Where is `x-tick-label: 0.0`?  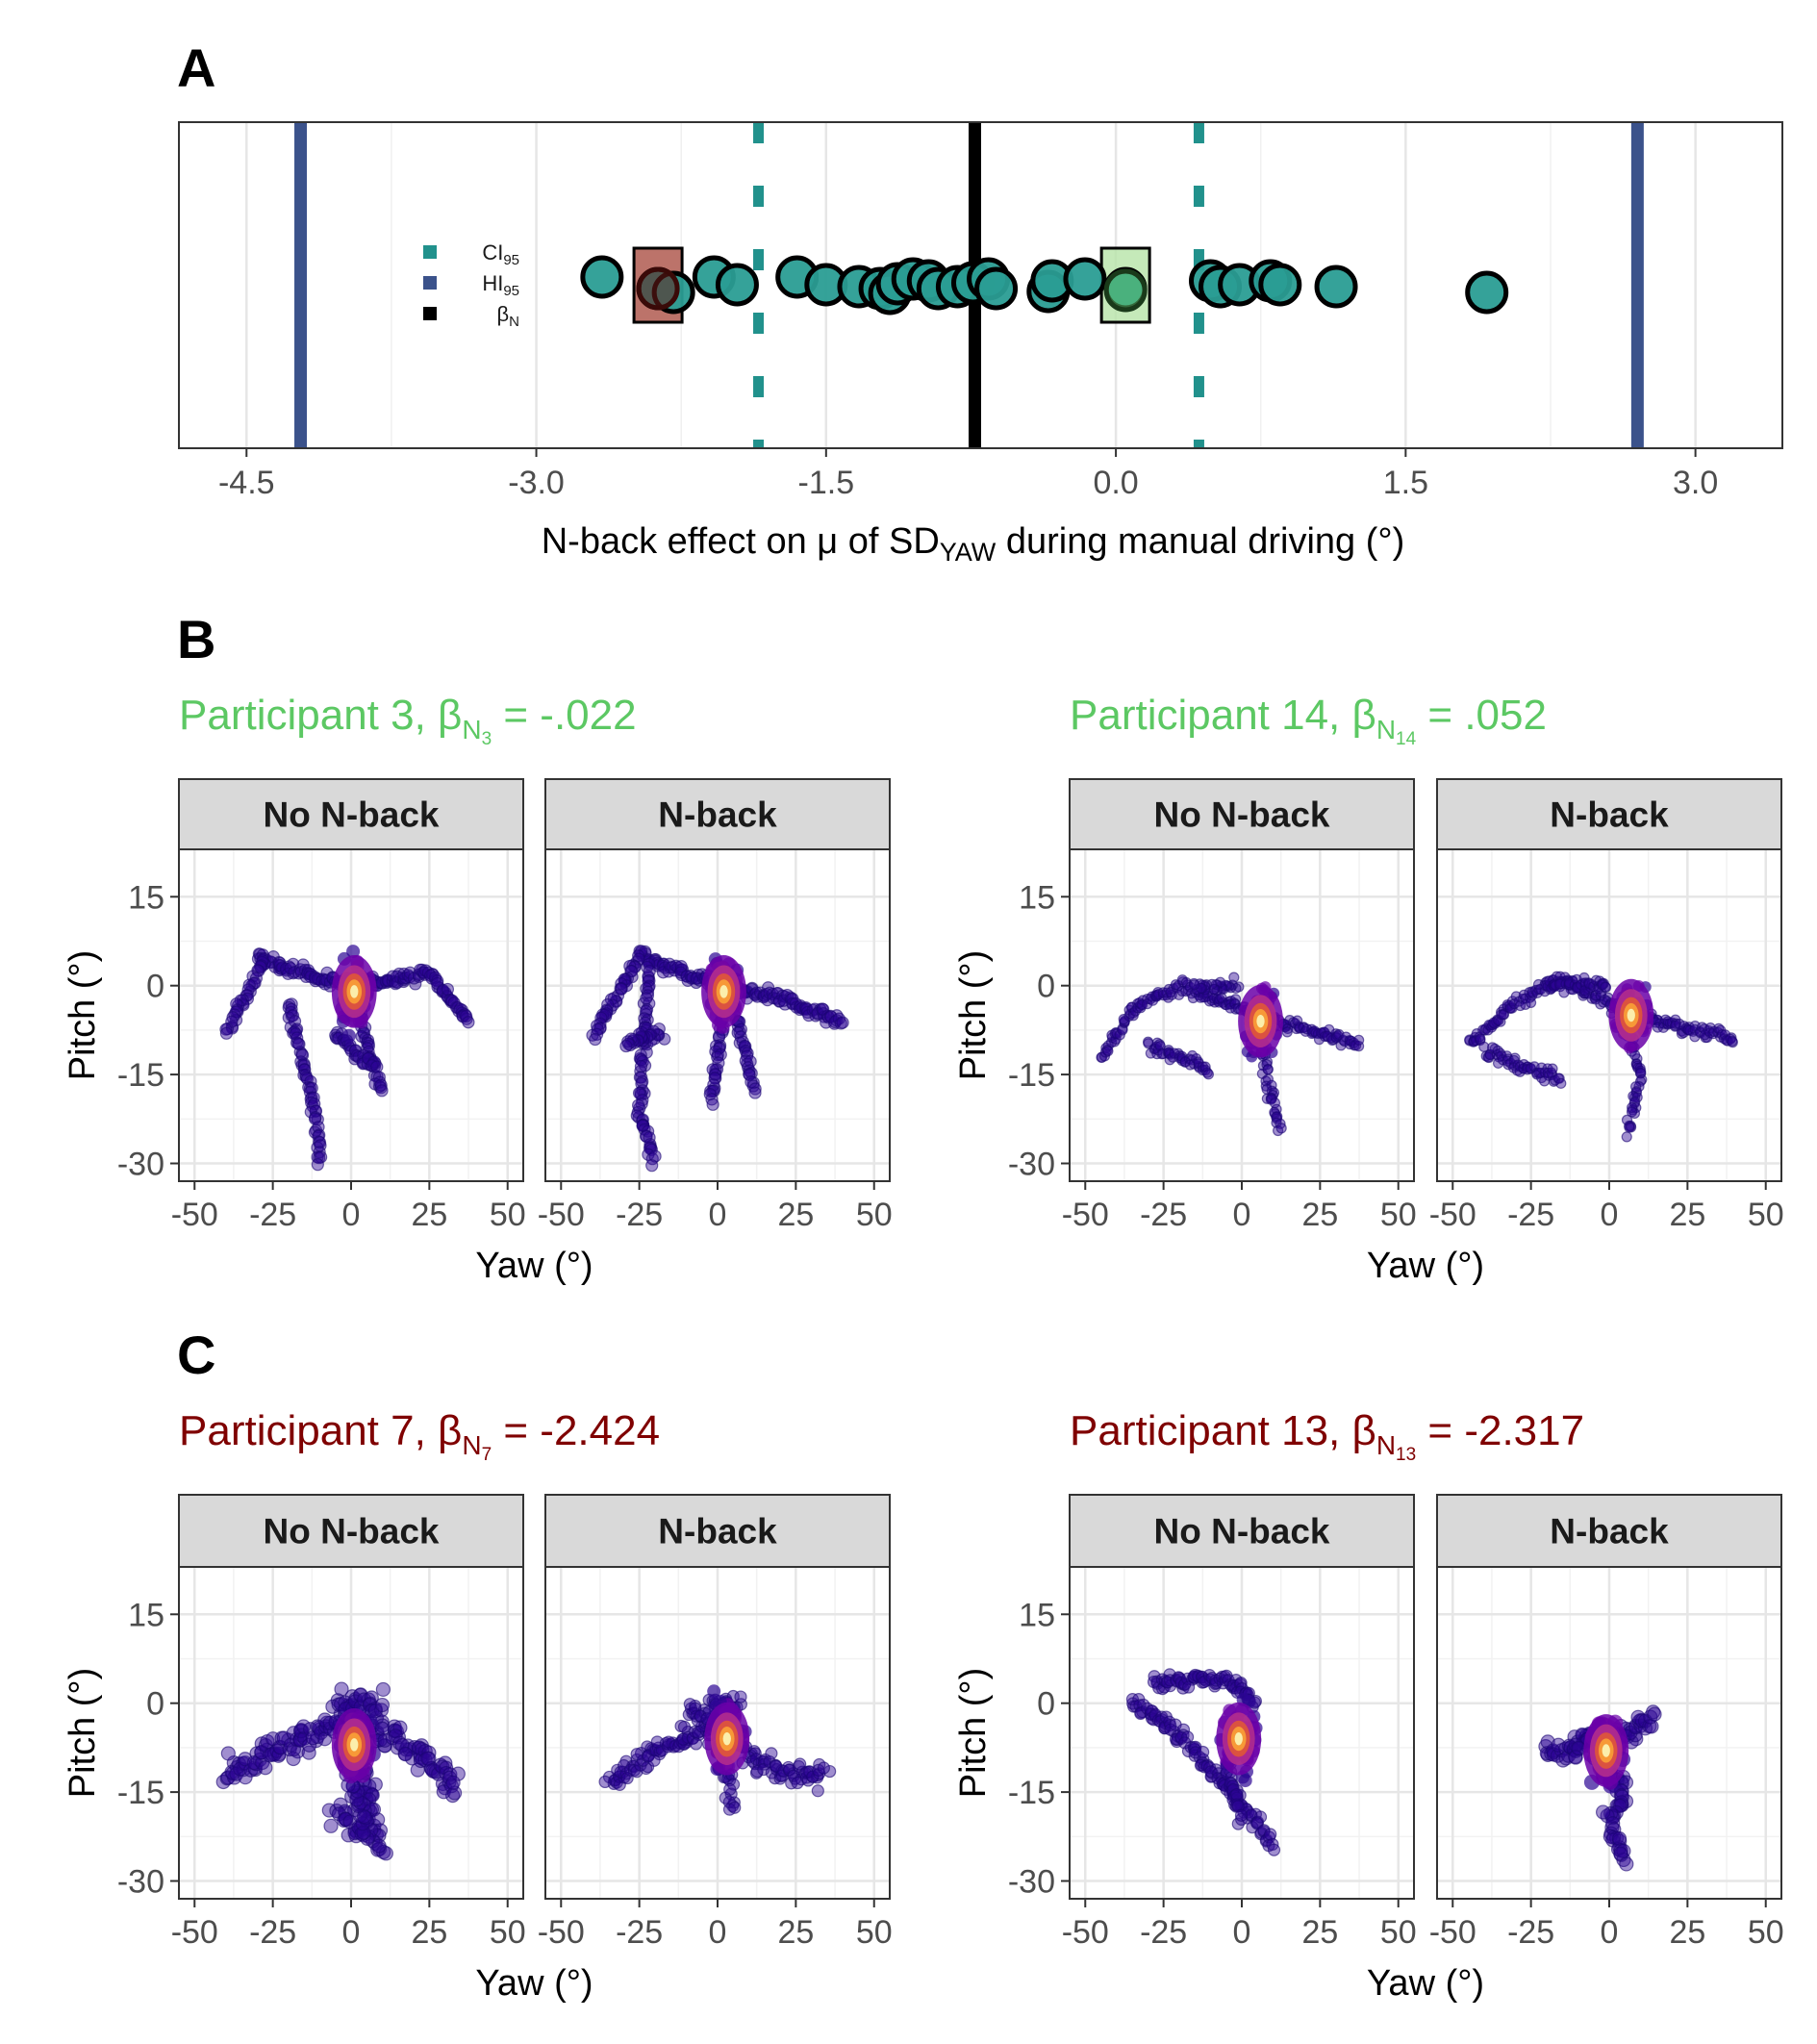 x-tick-label: 0.0 is located at coordinates (1116, 483).